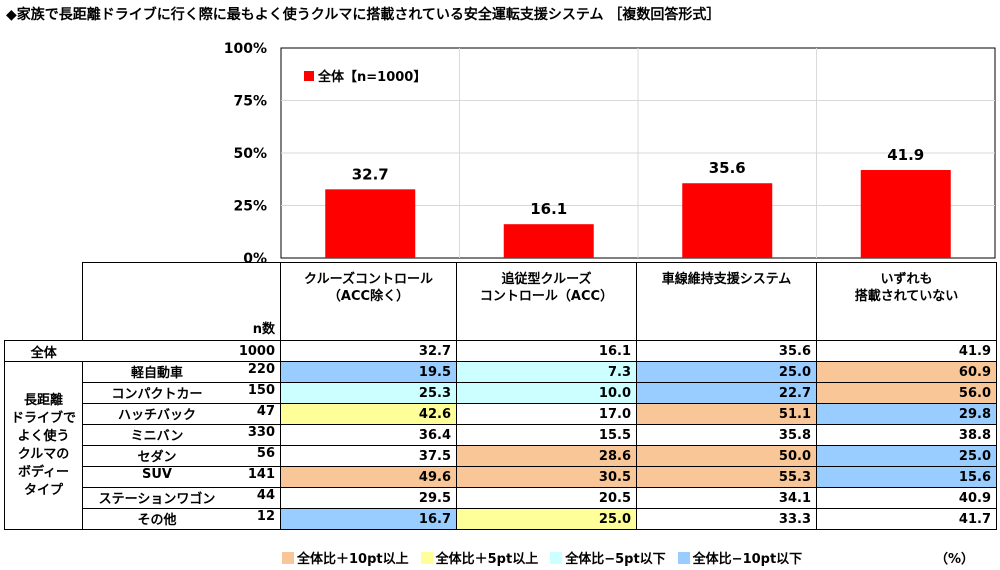  I want to click on row-label-cell: ハッチバック 47, so click(181, 414).